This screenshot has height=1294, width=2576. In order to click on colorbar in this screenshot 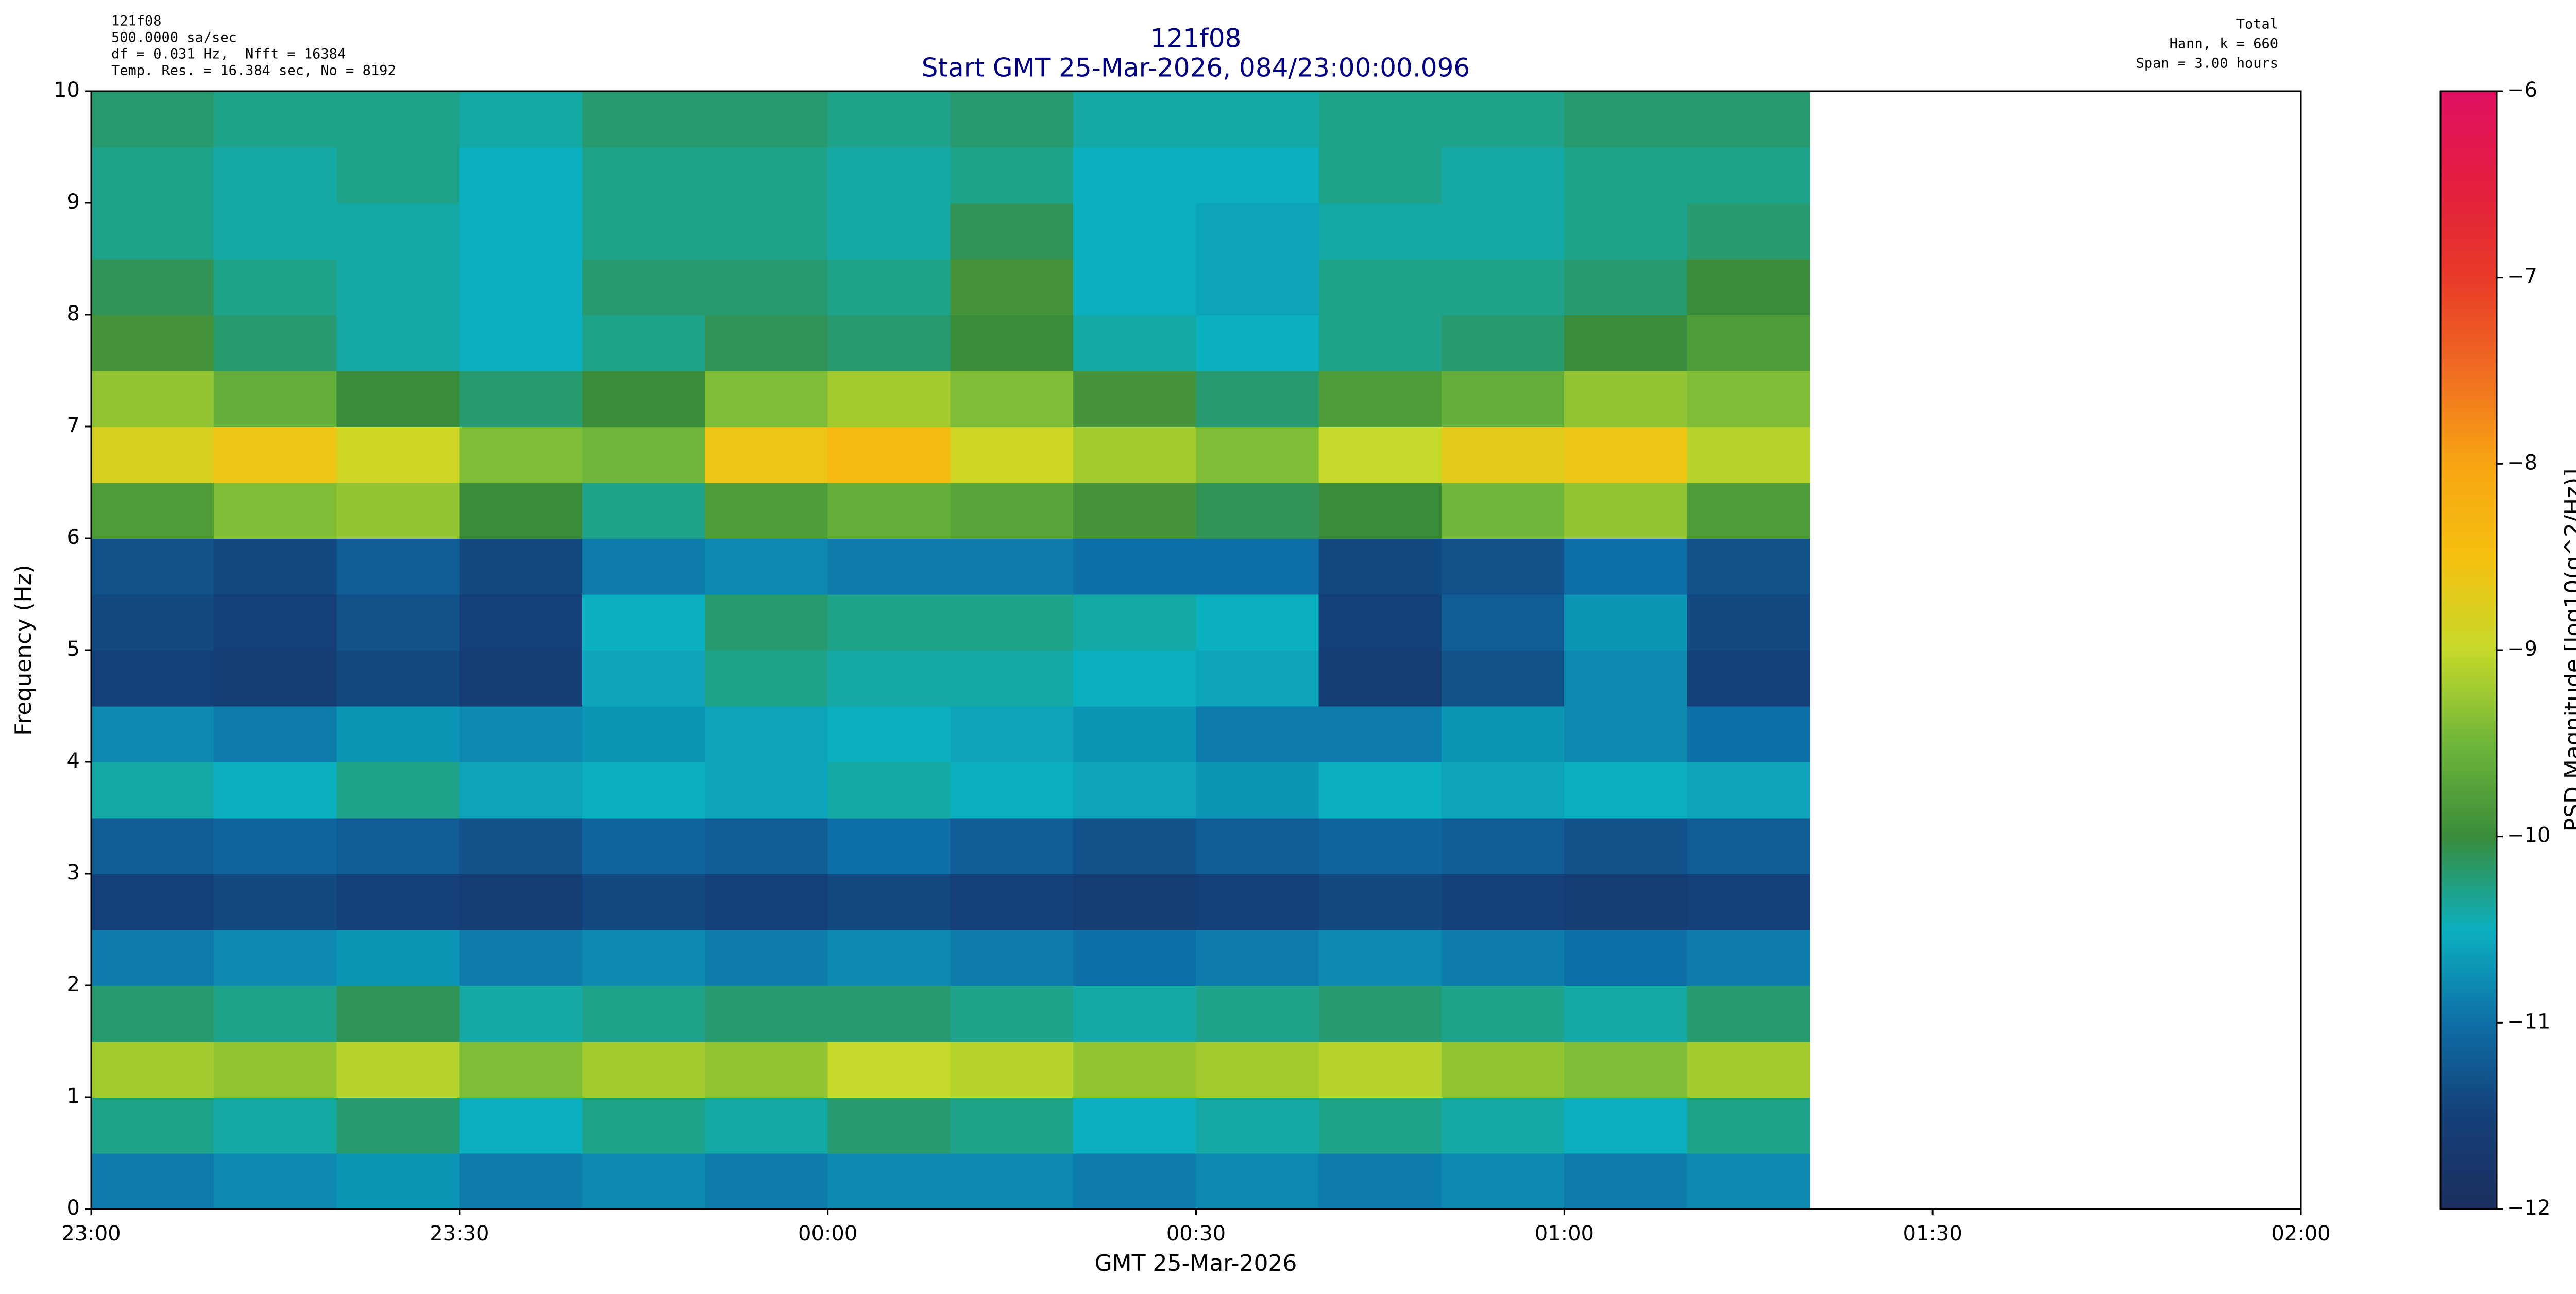, I will do `click(2468, 650)`.